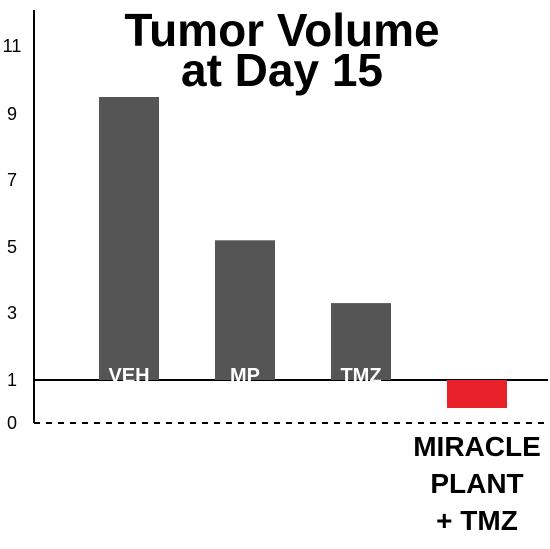  Describe the element at coordinates (128, 376) in the screenshot. I see `bar-category-label: VEH` at that location.